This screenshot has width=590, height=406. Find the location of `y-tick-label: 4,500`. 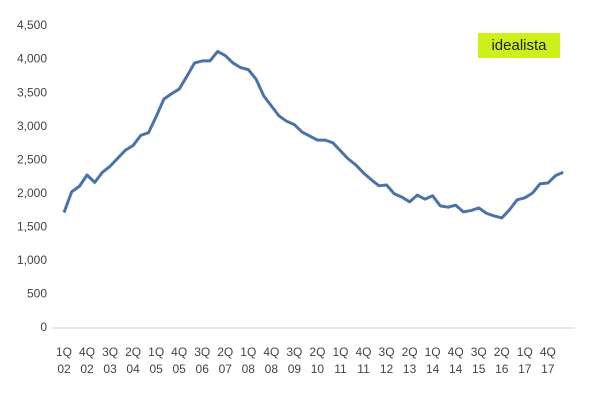

y-tick-label: 4,500 is located at coordinates (32, 25).